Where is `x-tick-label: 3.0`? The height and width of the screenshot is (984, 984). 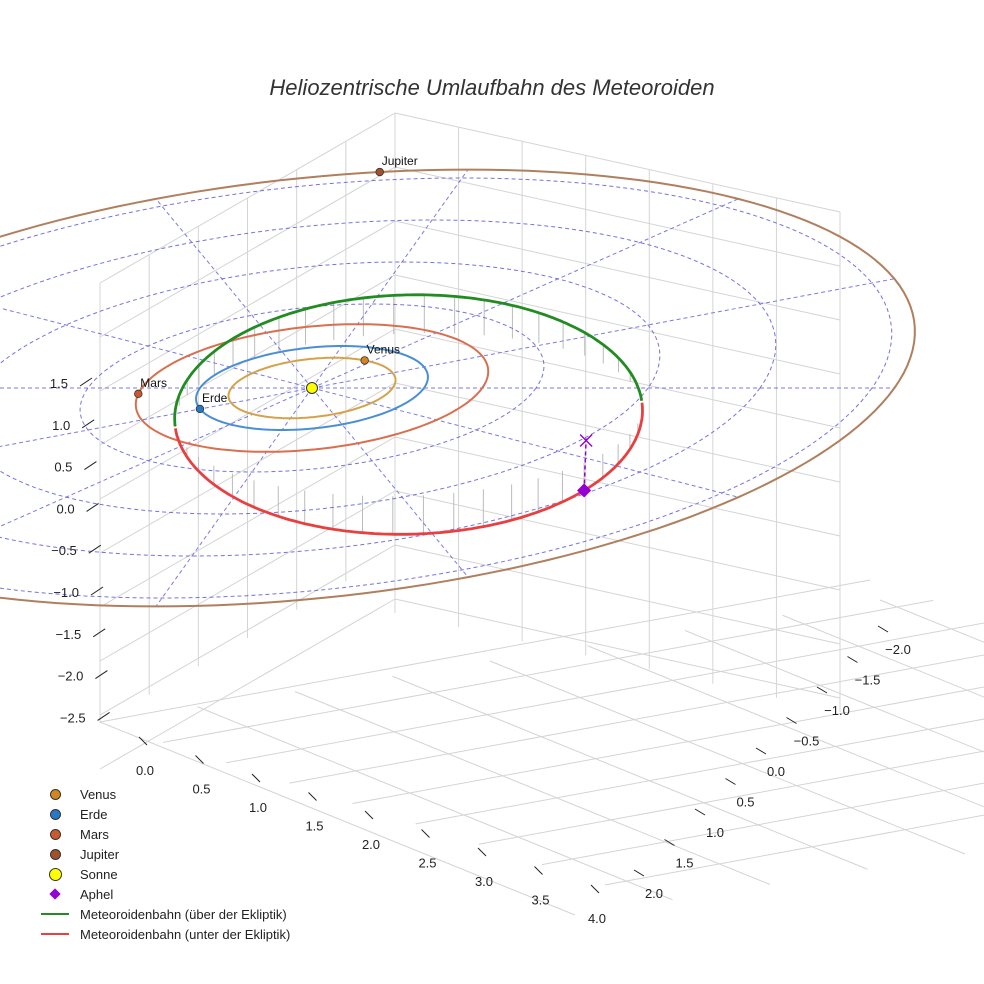
x-tick-label: 3.0 is located at coordinates (484, 881).